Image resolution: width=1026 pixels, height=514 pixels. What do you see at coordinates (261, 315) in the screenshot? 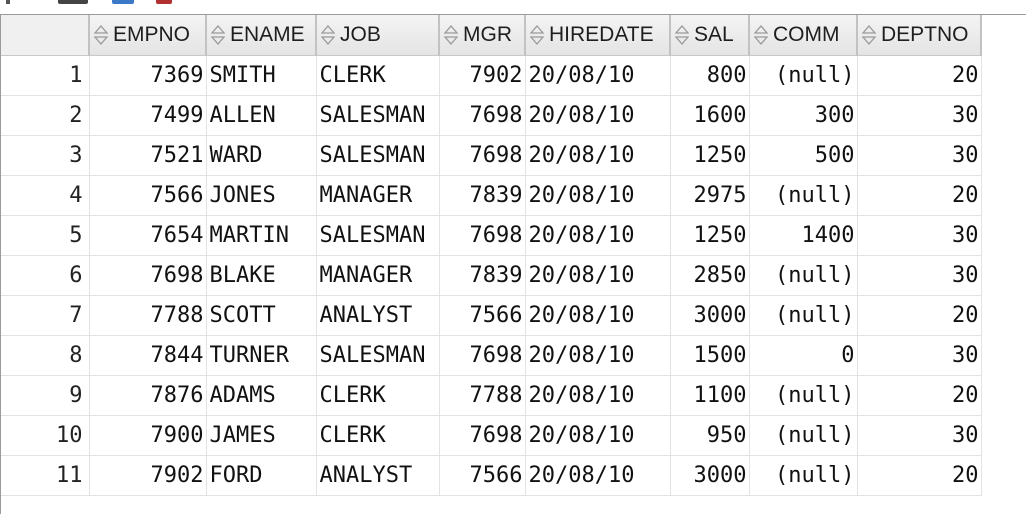
I see `cell-ename: SCOTT` at bounding box center [261, 315].